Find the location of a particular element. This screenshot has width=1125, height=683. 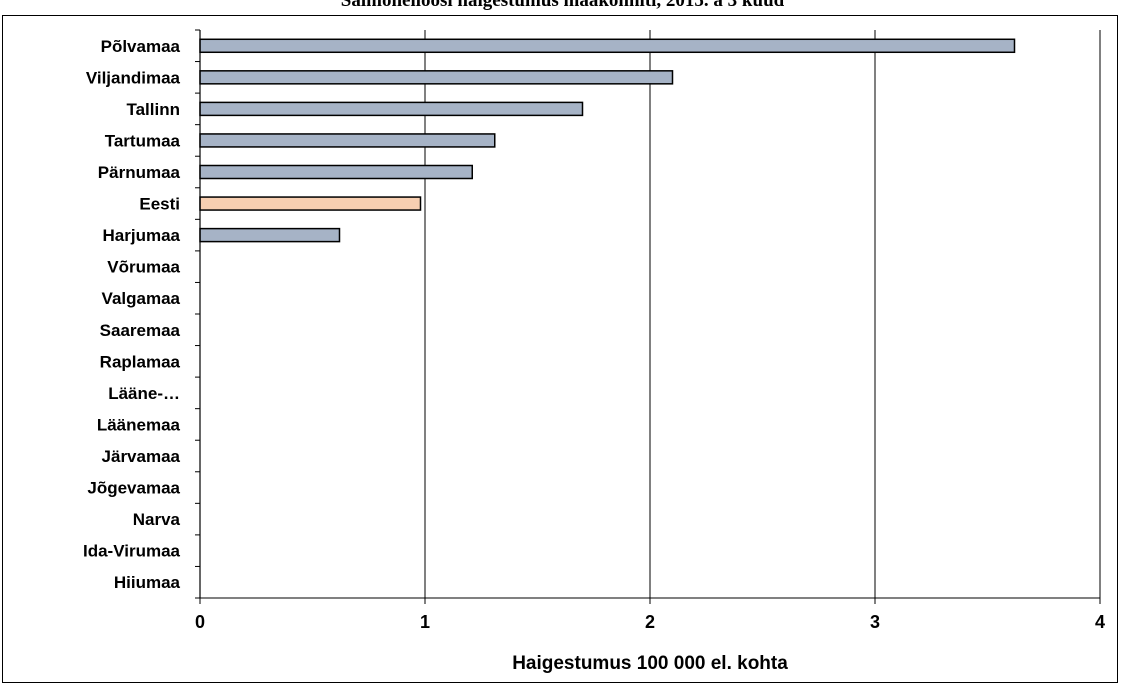

x-tick-label: 1 is located at coordinates (425, 622).